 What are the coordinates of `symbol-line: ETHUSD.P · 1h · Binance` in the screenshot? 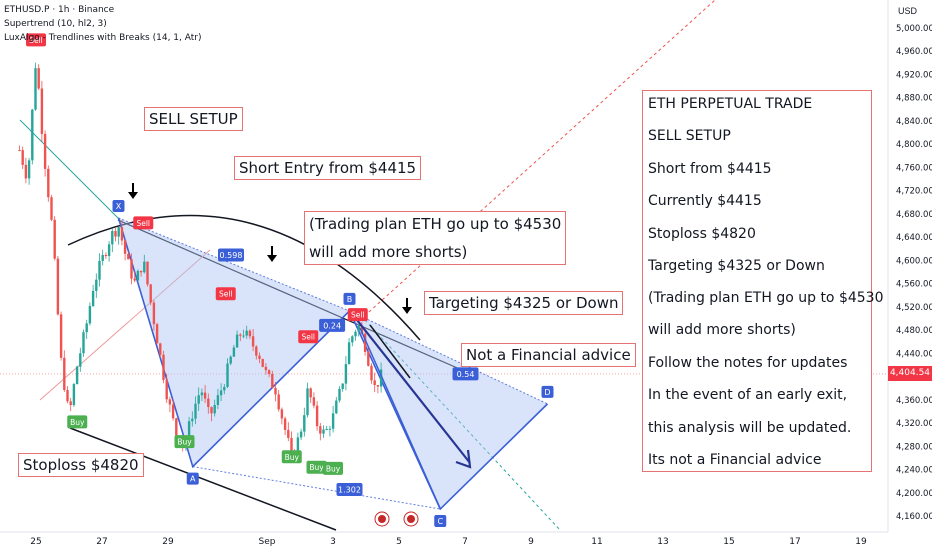 It's located at (59, 10).